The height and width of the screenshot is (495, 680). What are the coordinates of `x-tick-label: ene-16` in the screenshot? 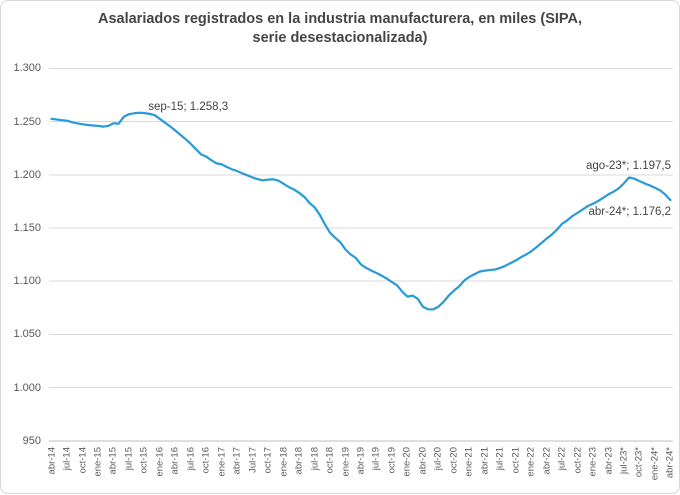 It's located at (160, 462).